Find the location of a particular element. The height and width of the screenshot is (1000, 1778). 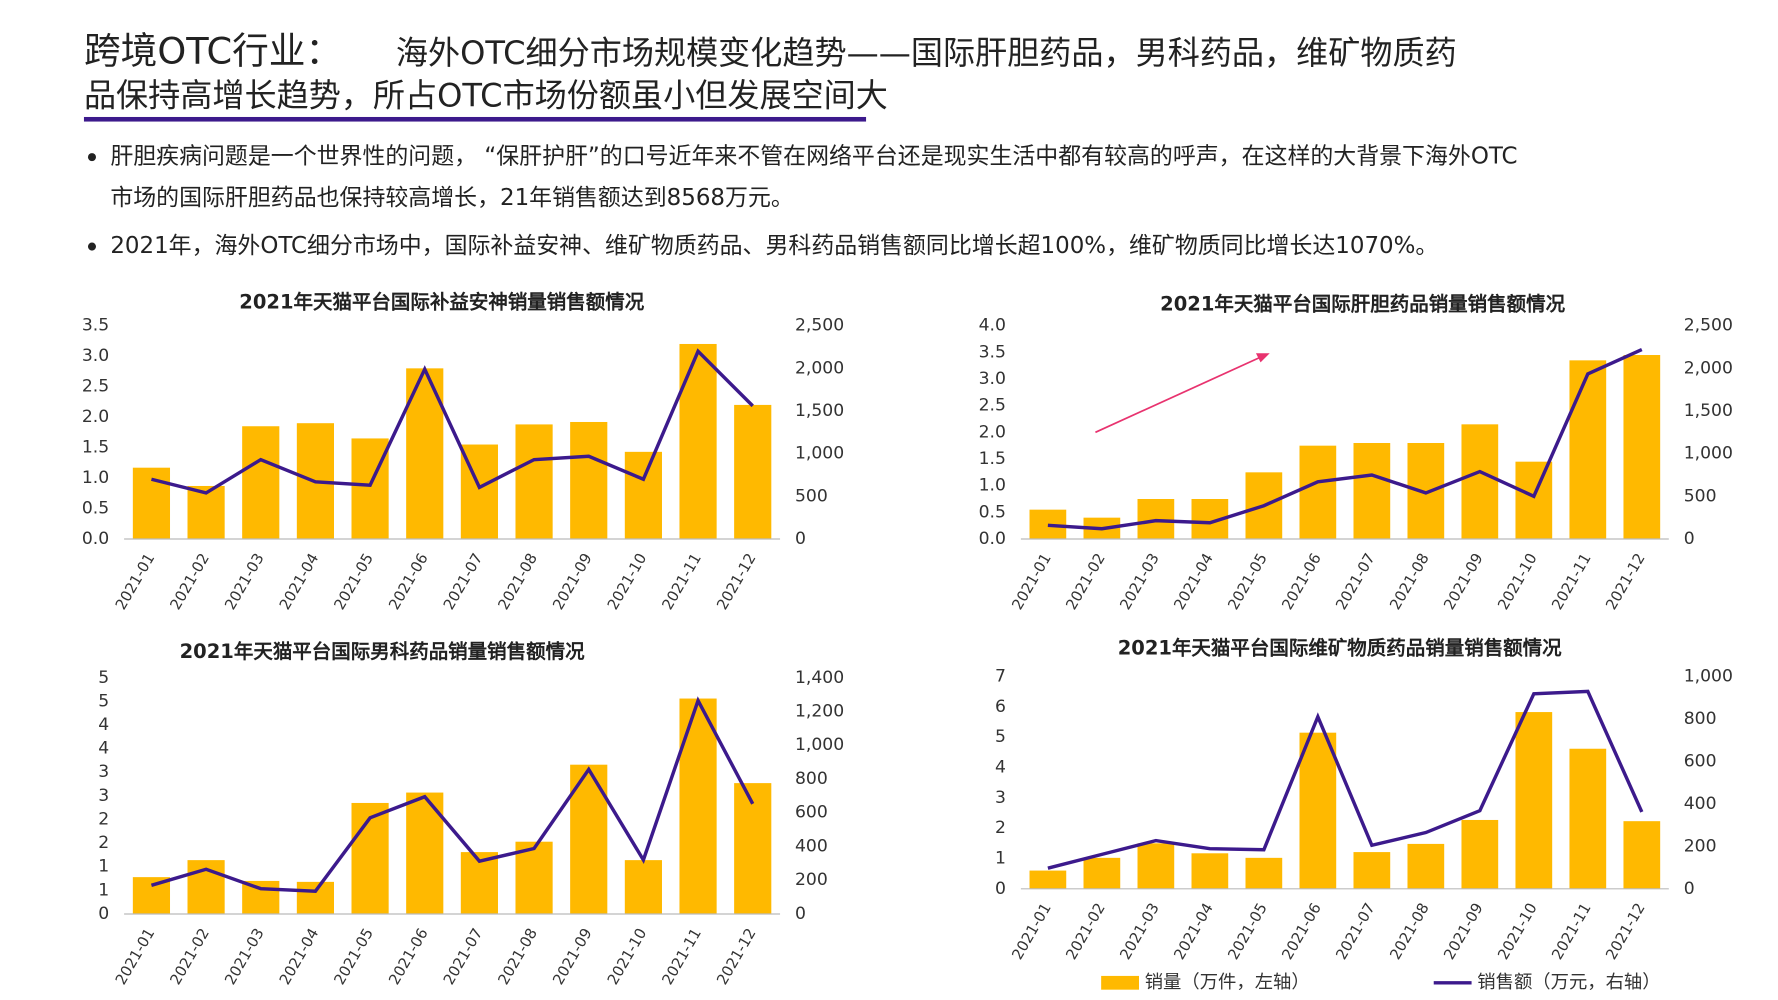

legend-label: 销量（万件，左轴） is located at coordinates (1227, 982).